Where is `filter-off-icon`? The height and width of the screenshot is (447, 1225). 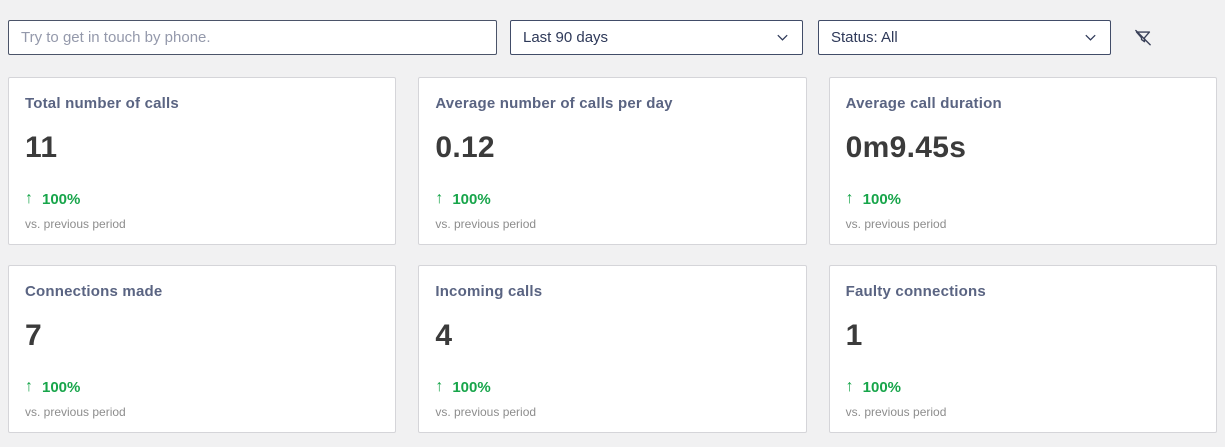
filter-off-icon is located at coordinates (1143, 38).